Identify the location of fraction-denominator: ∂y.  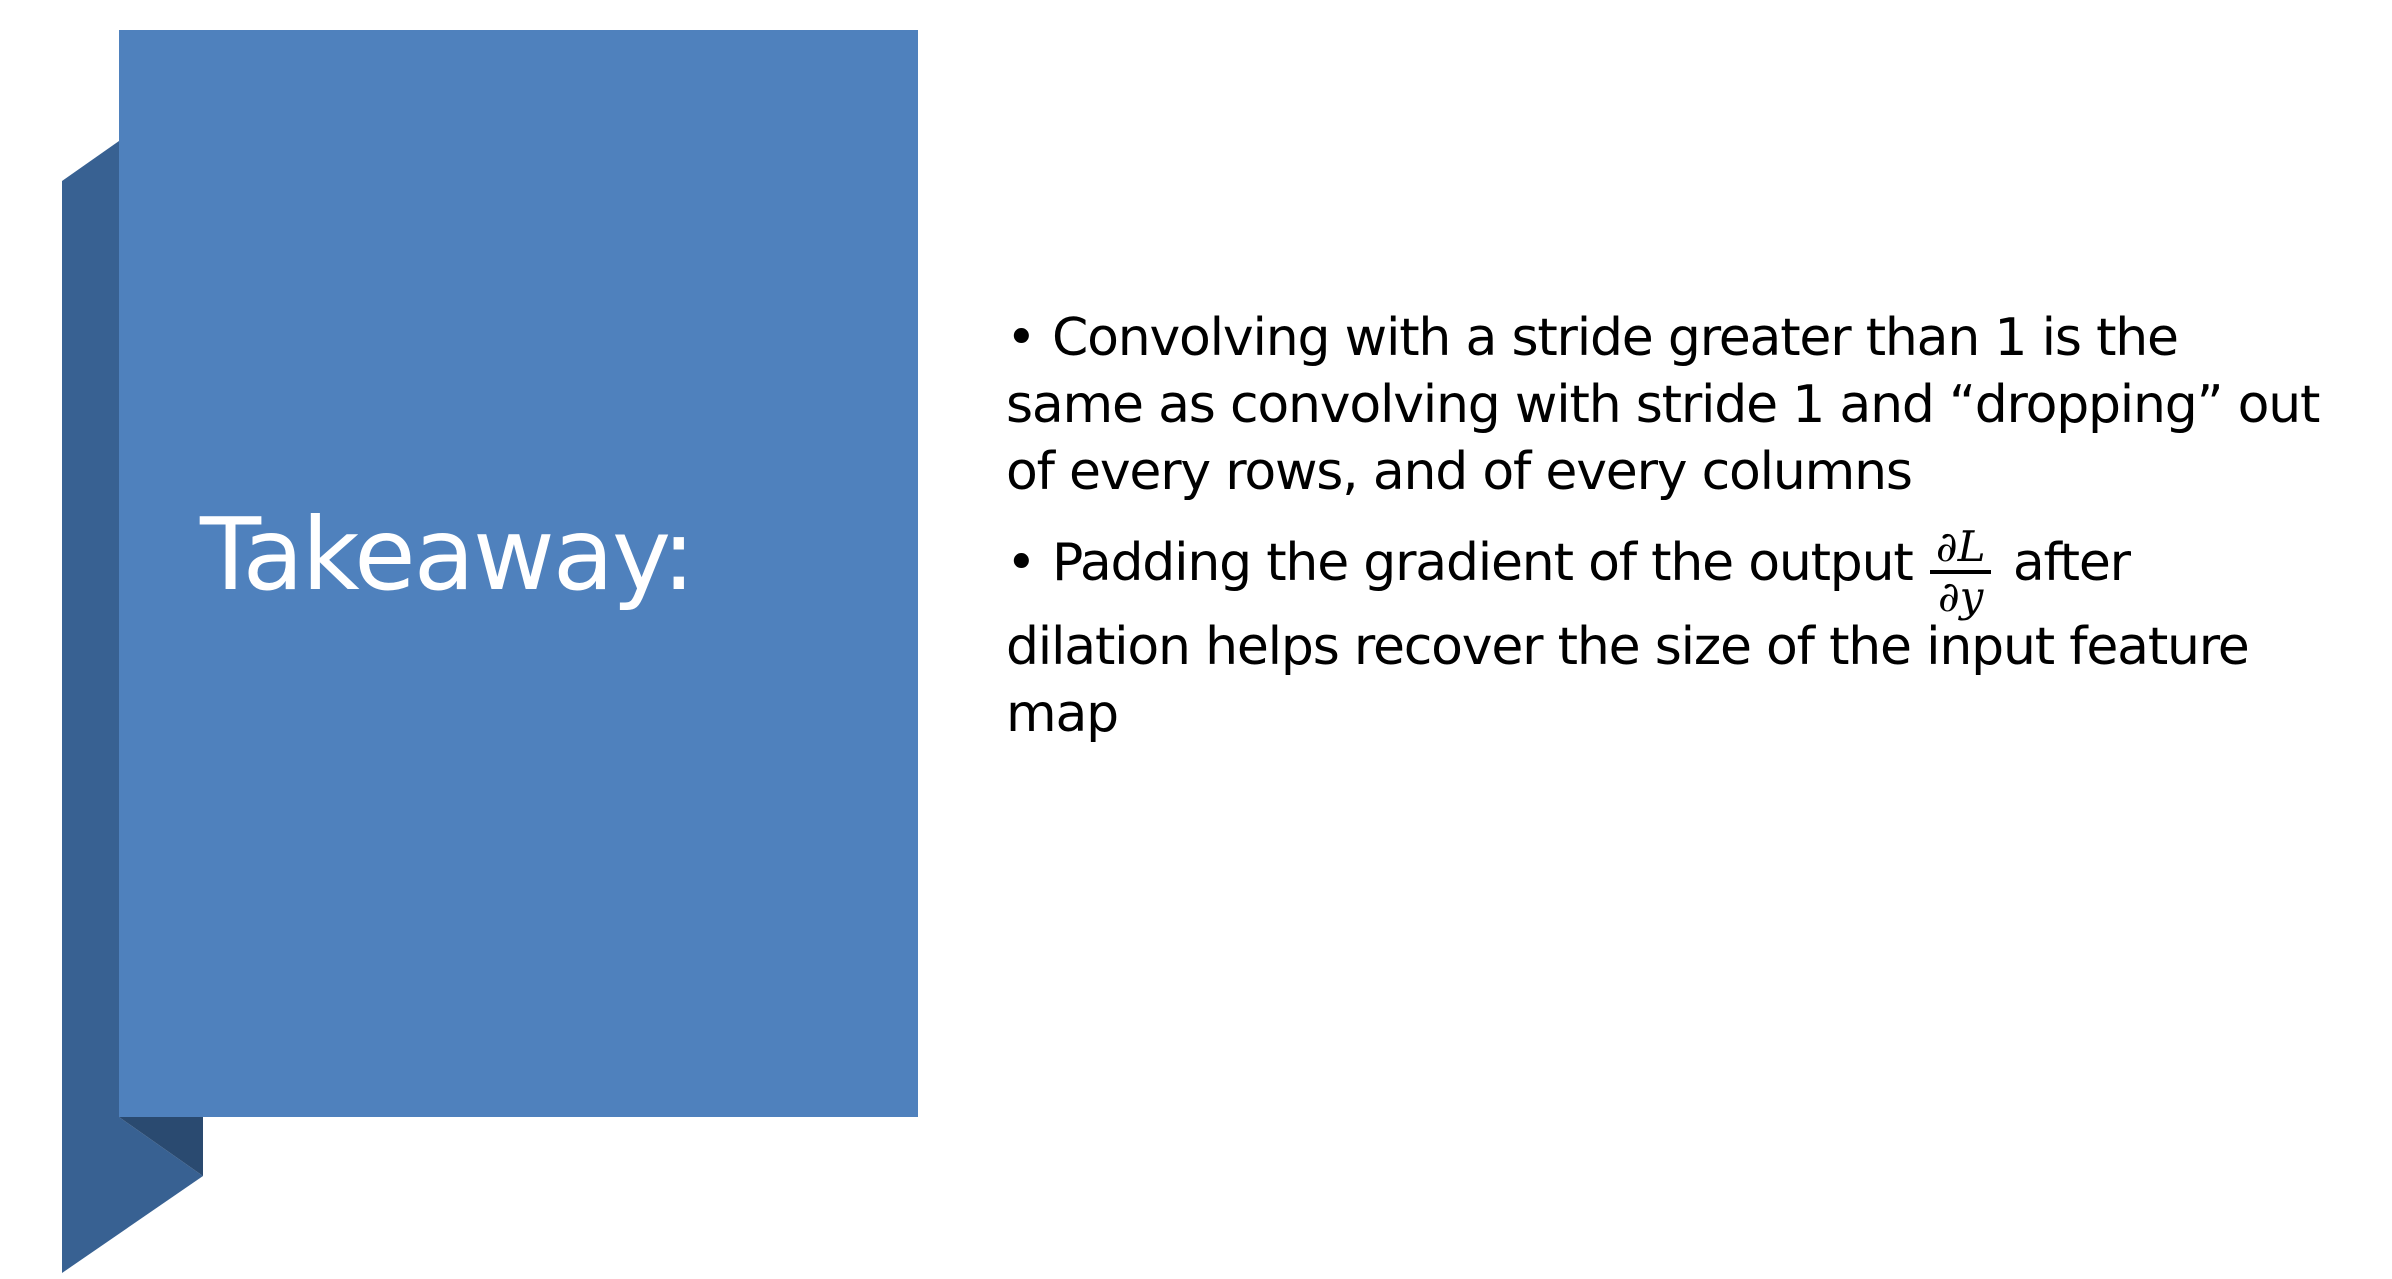
(1960, 596).